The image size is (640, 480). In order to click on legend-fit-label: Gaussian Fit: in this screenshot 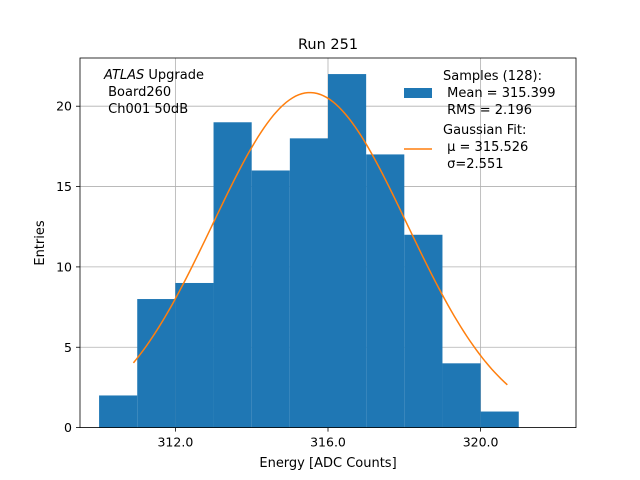, I will do `click(484, 130)`.